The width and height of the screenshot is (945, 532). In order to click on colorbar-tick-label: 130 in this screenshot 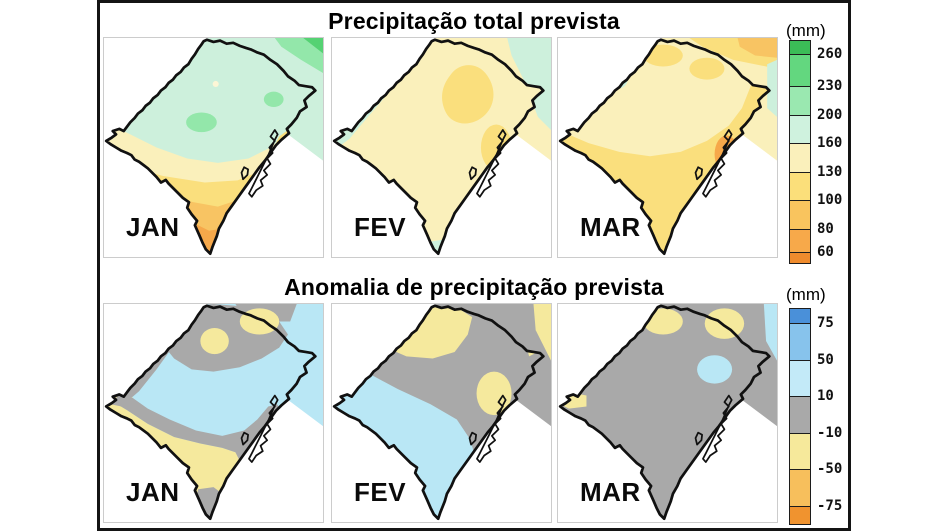, I will do `click(830, 172)`.